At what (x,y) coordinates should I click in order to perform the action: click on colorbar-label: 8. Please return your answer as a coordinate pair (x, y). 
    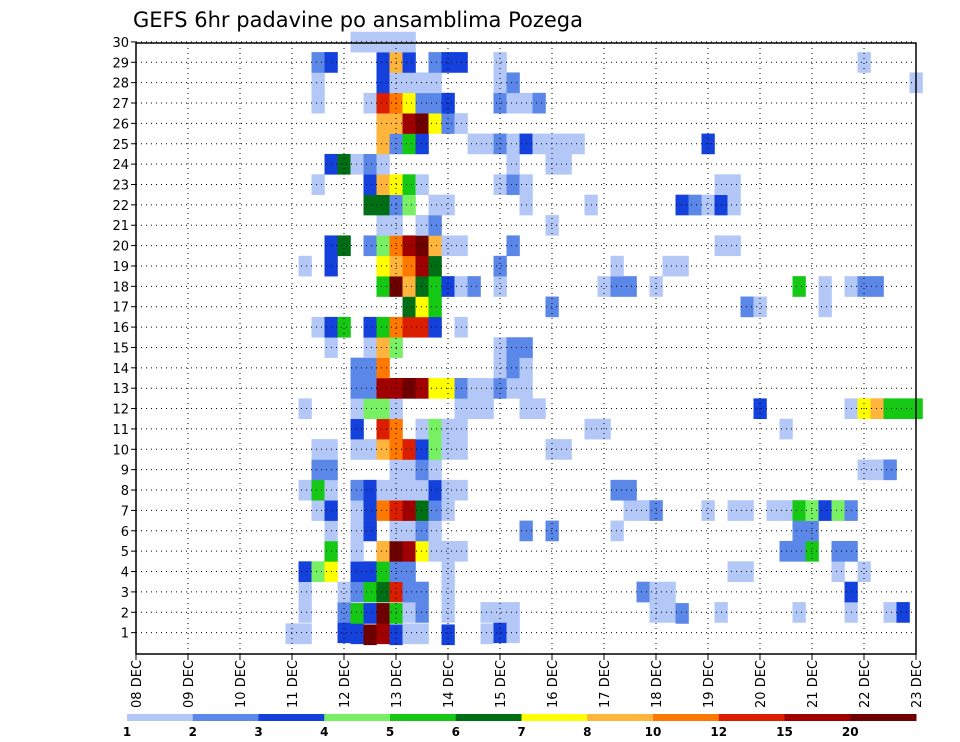
    Looking at the image, I should click on (587, 732).